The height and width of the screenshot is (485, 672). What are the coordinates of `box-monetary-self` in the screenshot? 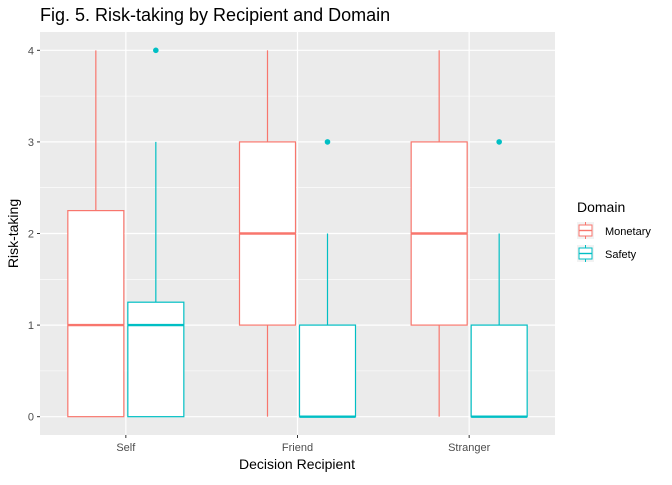 It's located at (96, 234).